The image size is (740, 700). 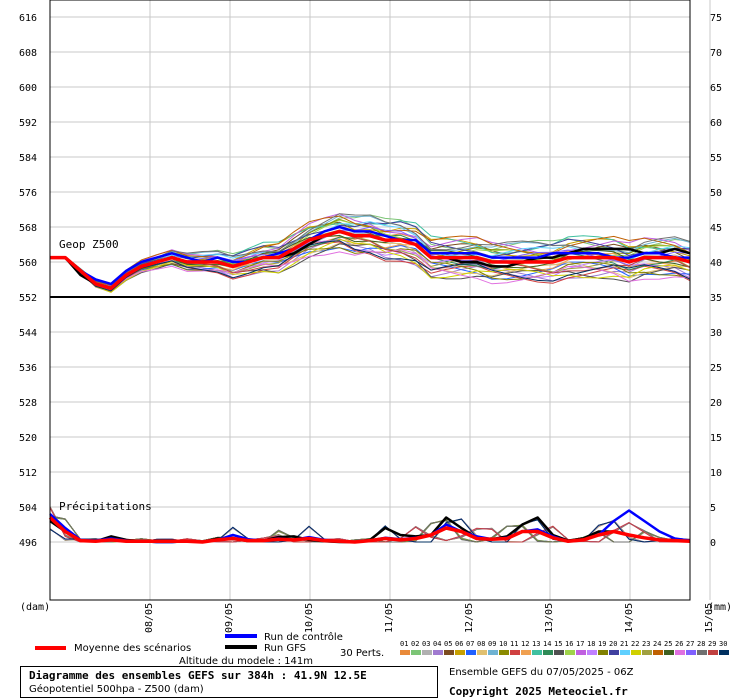 What do you see at coordinates (716, 263) in the screenshot?
I see `right-tick-label: 40` at bounding box center [716, 263].